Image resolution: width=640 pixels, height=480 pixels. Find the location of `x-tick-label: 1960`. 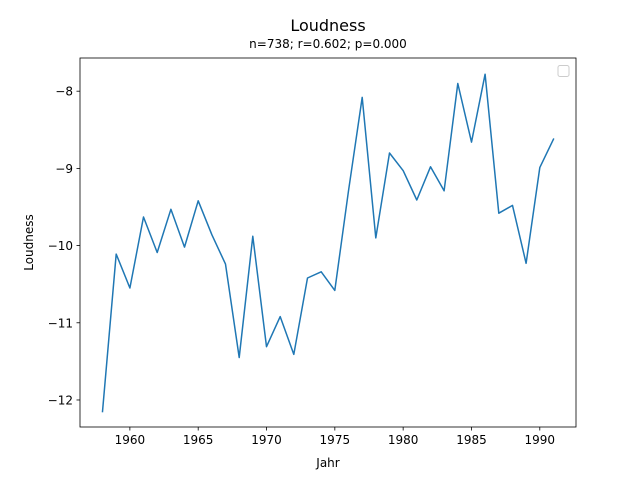

x-tick-label: 1960 is located at coordinates (130, 440).